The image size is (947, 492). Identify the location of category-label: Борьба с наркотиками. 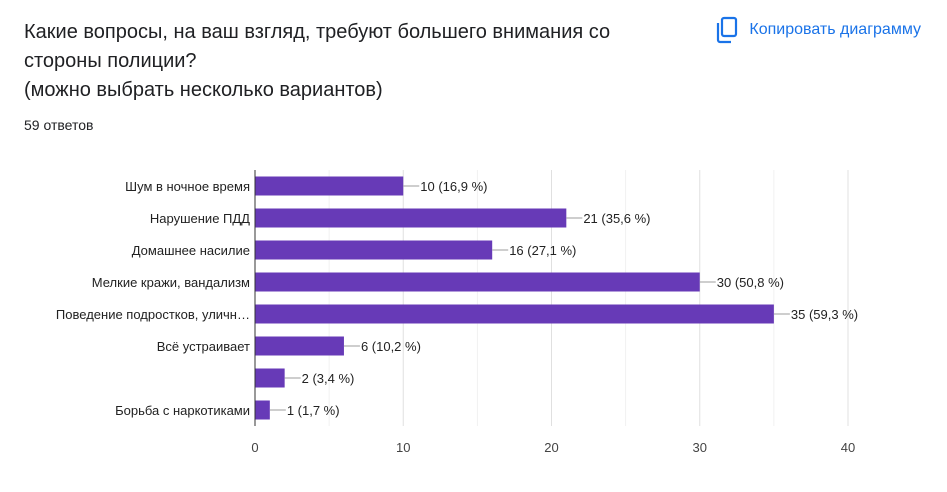
(182, 410).